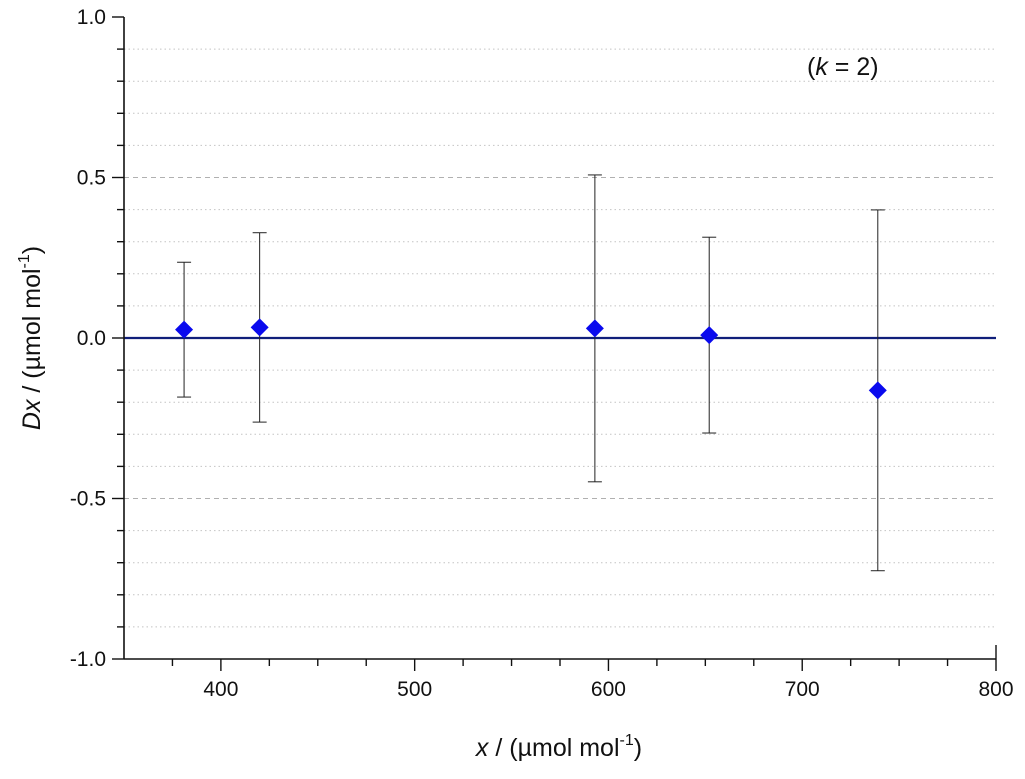 The height and width of the screenshot is (779, 1025). What do you see at coordinates (91, 338) in the screenshot?
I see `y-tick-label: 0.0` at bounding box center [91, 338].